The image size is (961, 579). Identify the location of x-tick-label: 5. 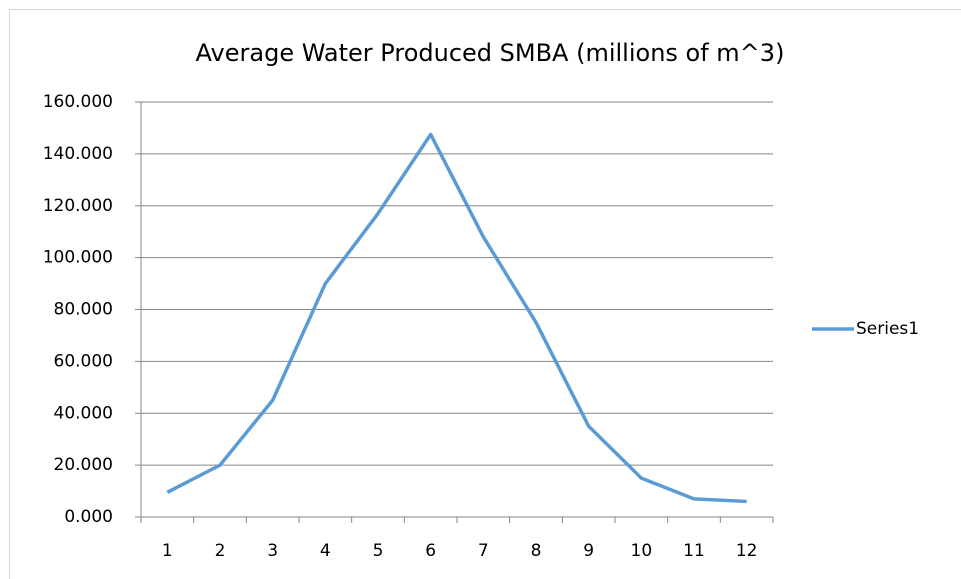
(378, 551).